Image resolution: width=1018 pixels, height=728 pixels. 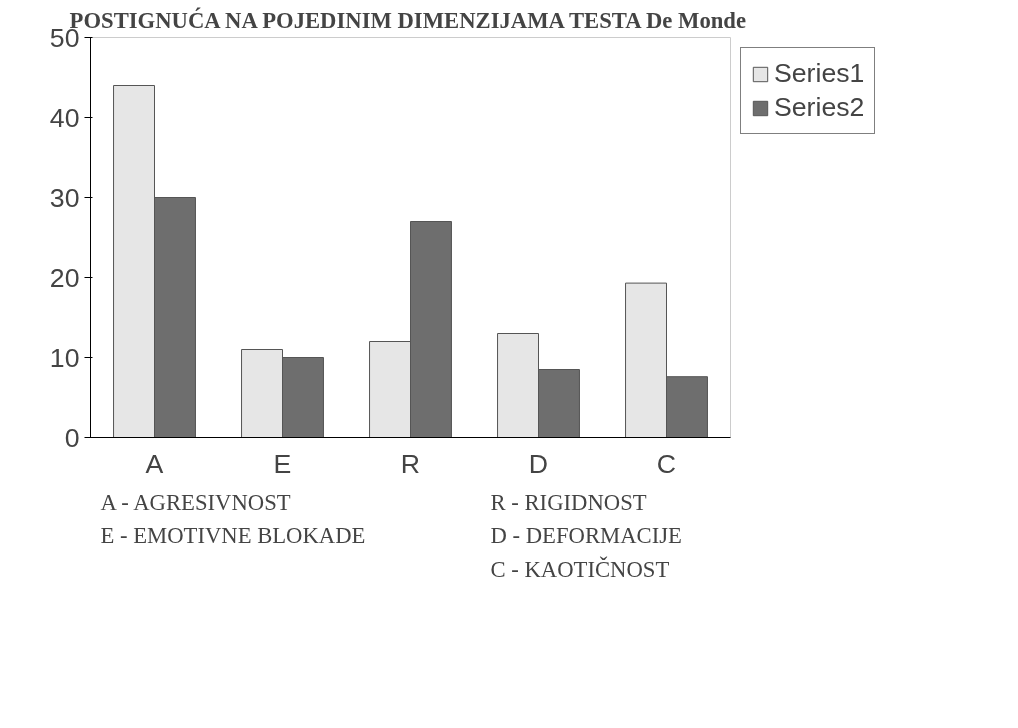 I want to click on legend-label: Series1, so click(x=819, y=73).